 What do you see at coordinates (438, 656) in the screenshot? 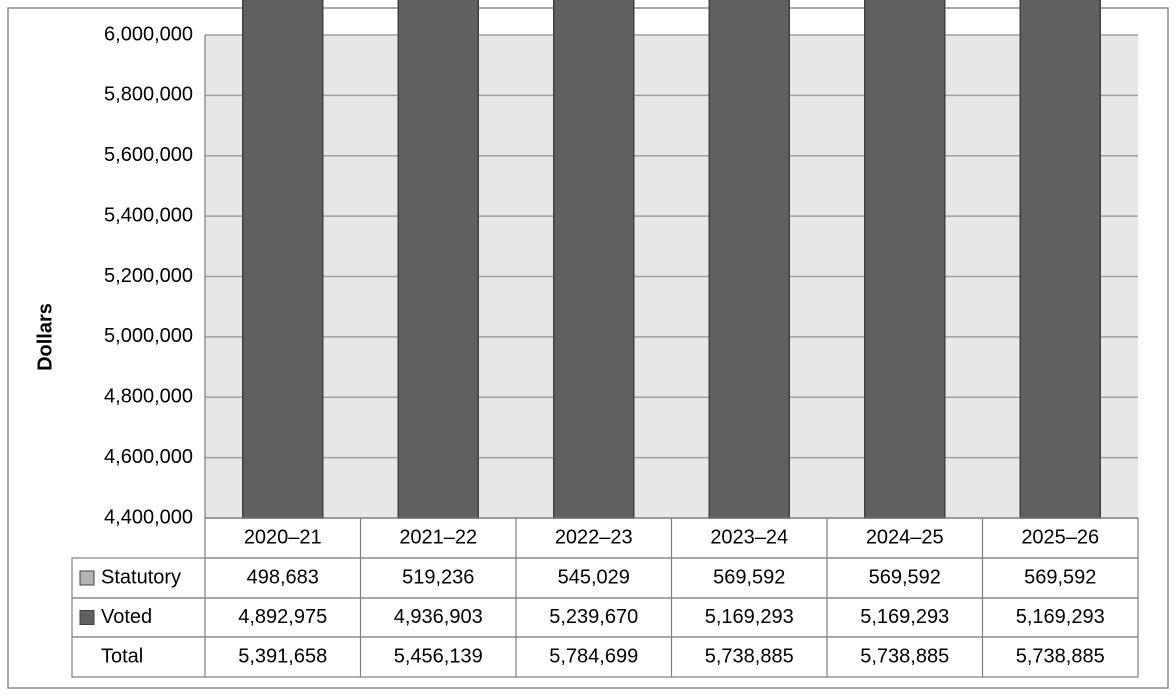
I see `table-total: 5,456,139` at bounding box center [438, 656].